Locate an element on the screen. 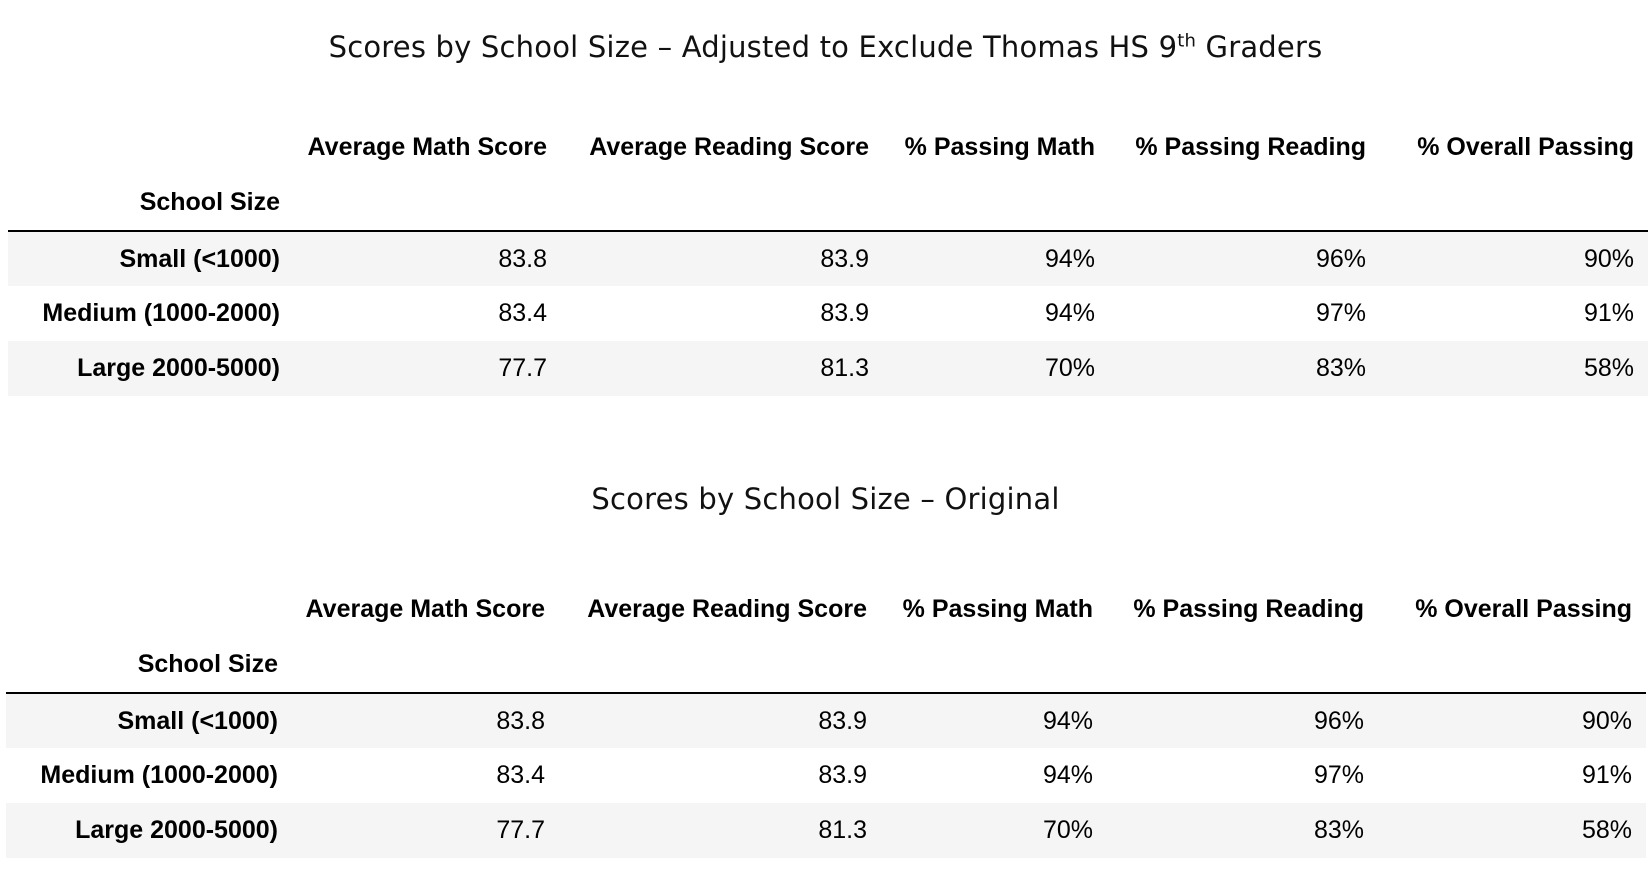  table-2-col-header: % Passing Math is located at coordinates (997, 609).